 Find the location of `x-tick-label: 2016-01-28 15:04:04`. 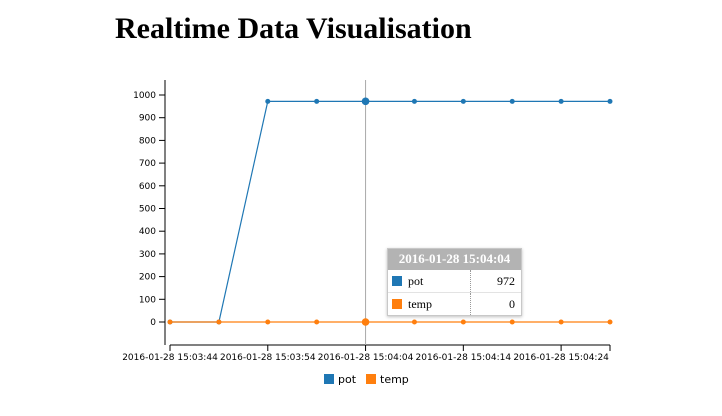

x-tick-label: 2016-01-28 15:04:04 is located at coordinates (366, 358).